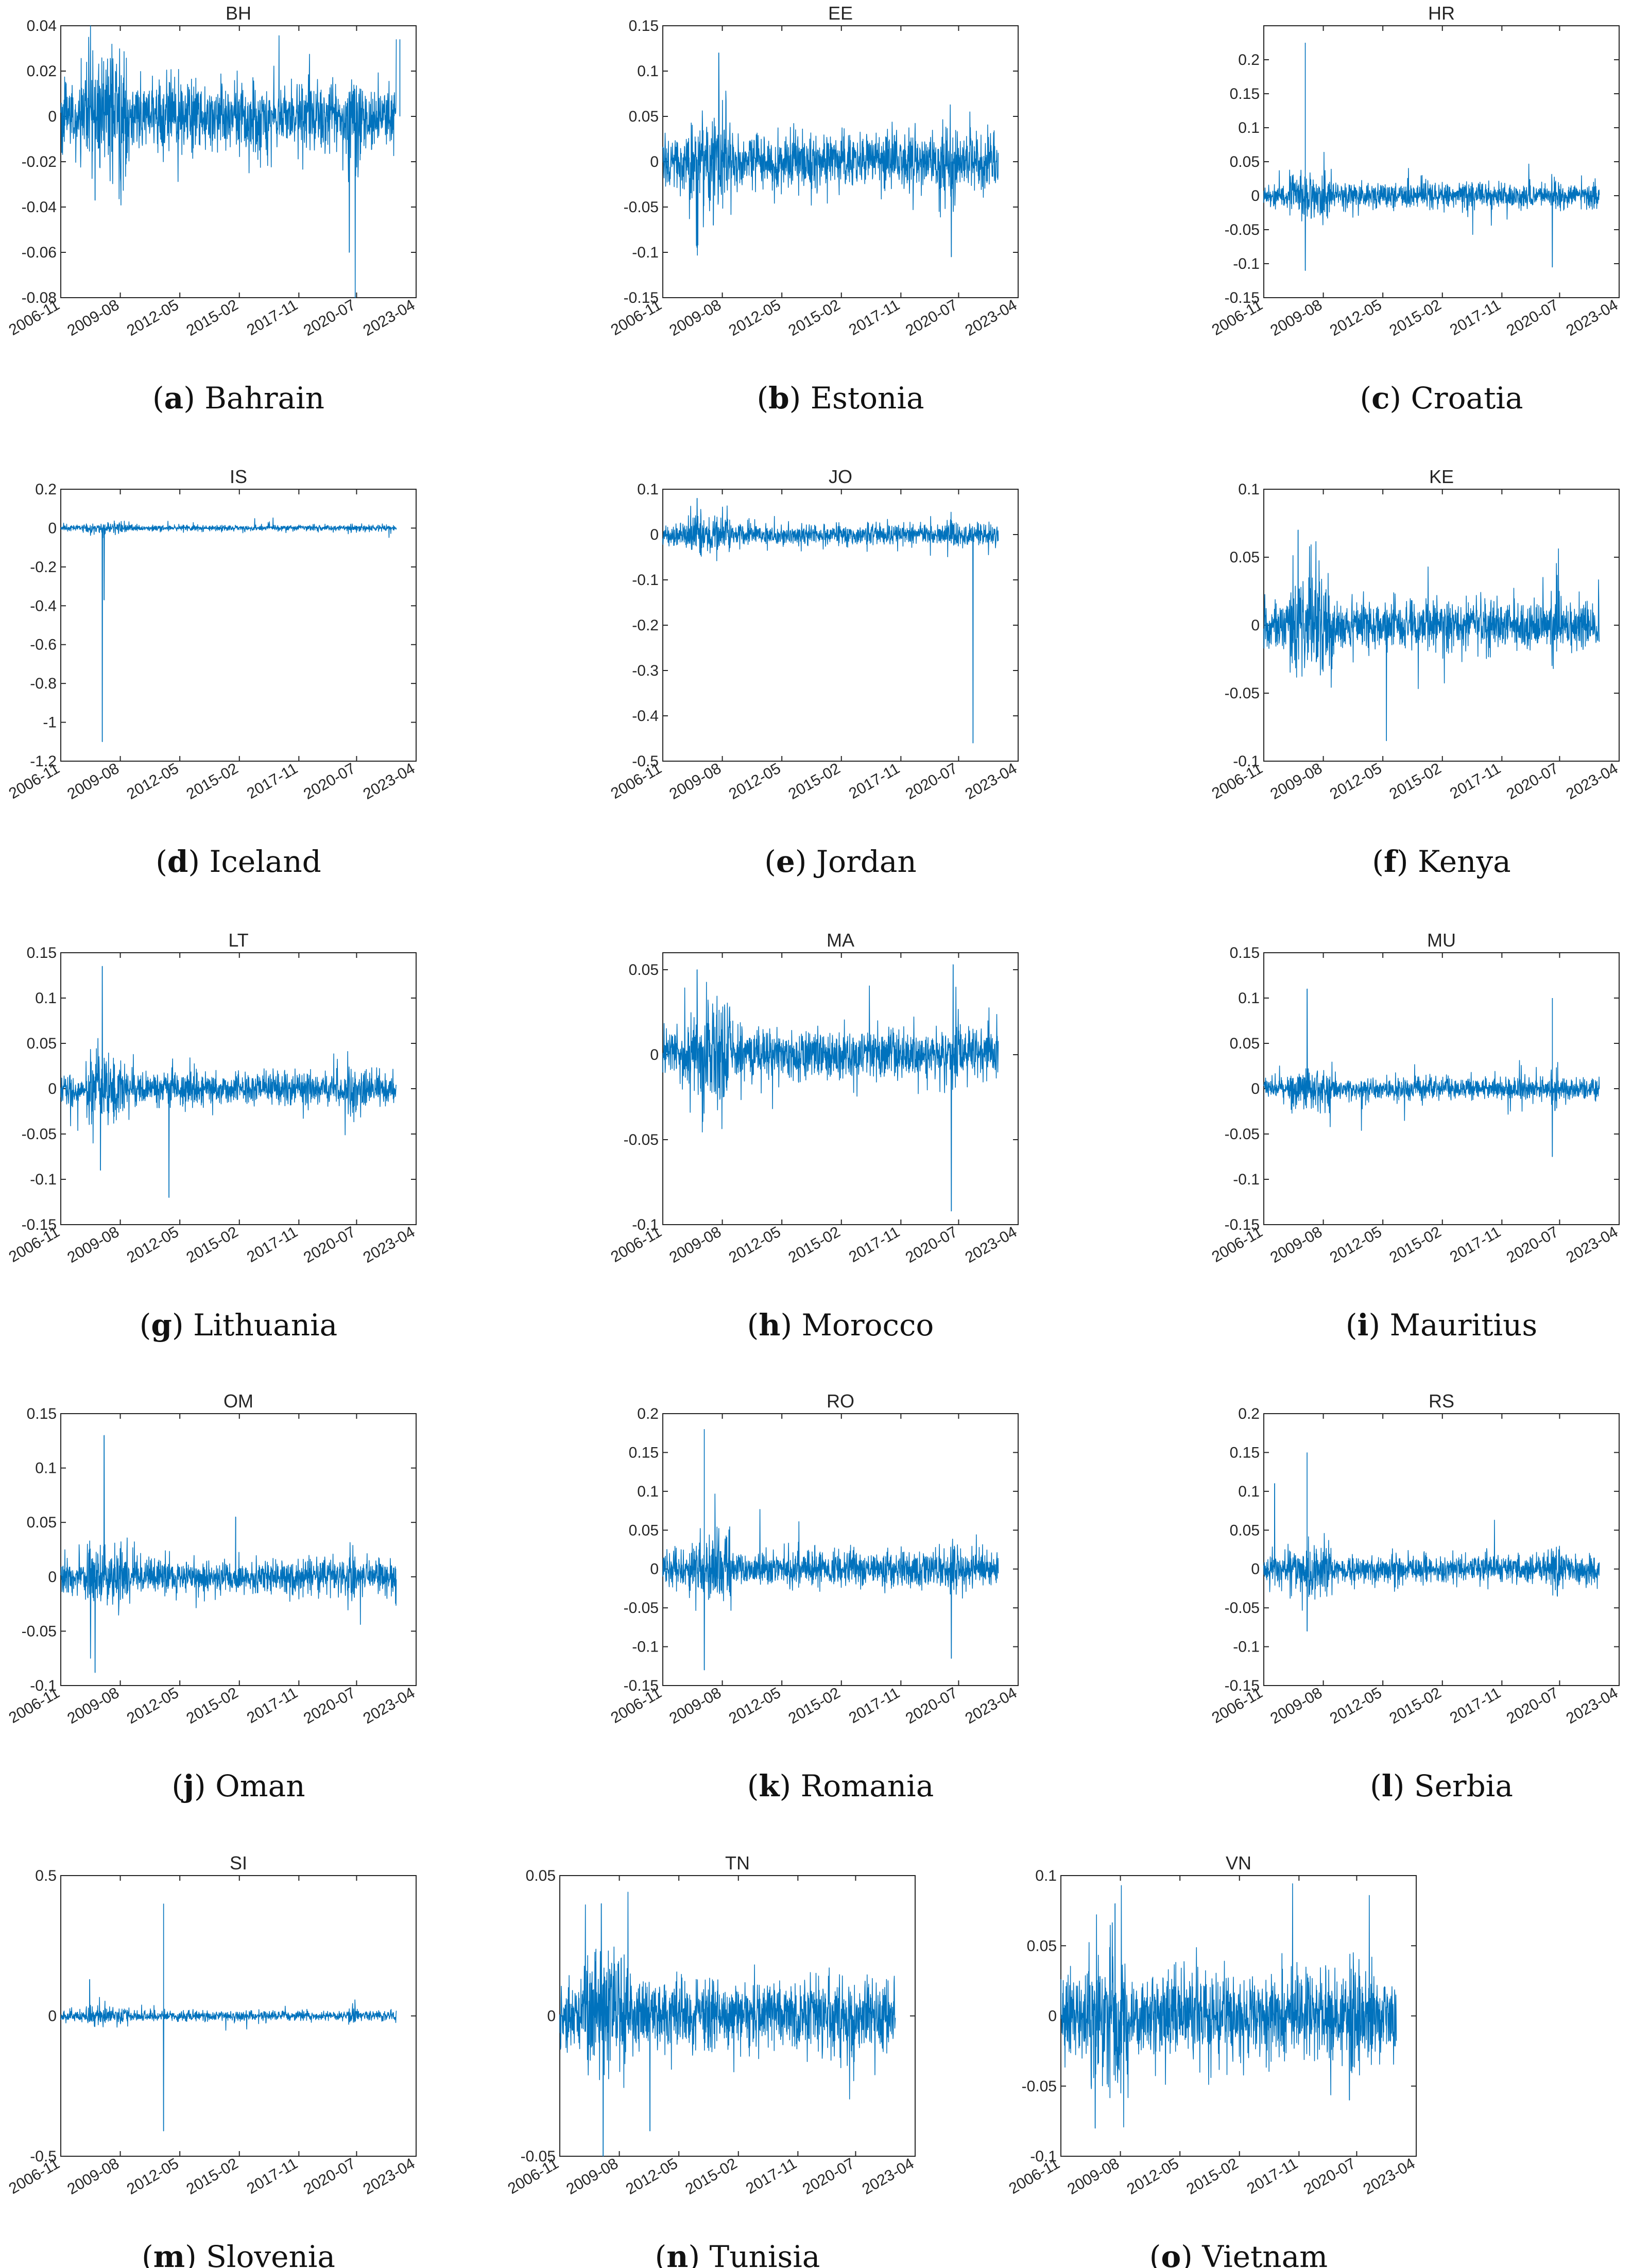 The height and width of the screenshot is (2268, 1649). I want to click on caption-country: Jordan, so click(865, 862).